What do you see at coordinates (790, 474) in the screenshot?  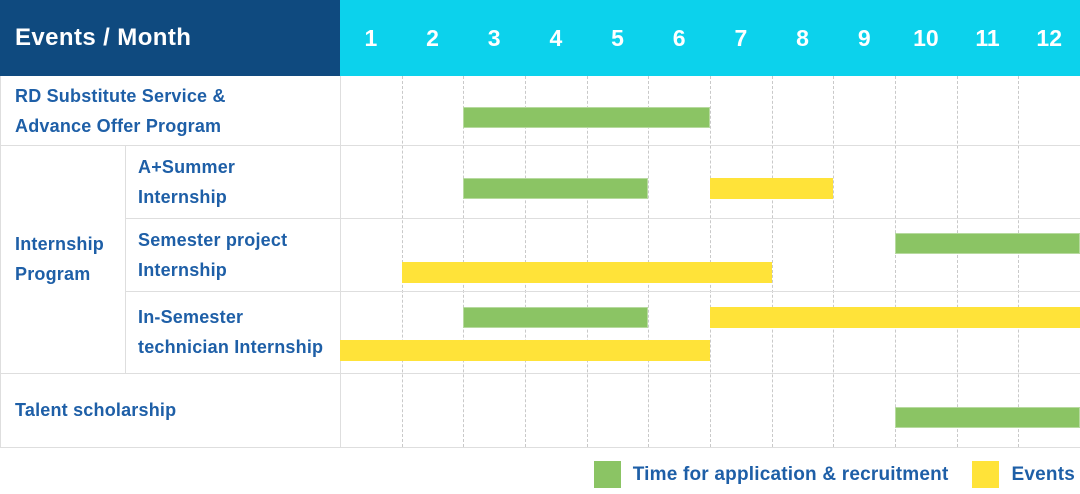 I see `legend-label-recruitment: Time for application & recruitment` at bounding box center [790, 474].